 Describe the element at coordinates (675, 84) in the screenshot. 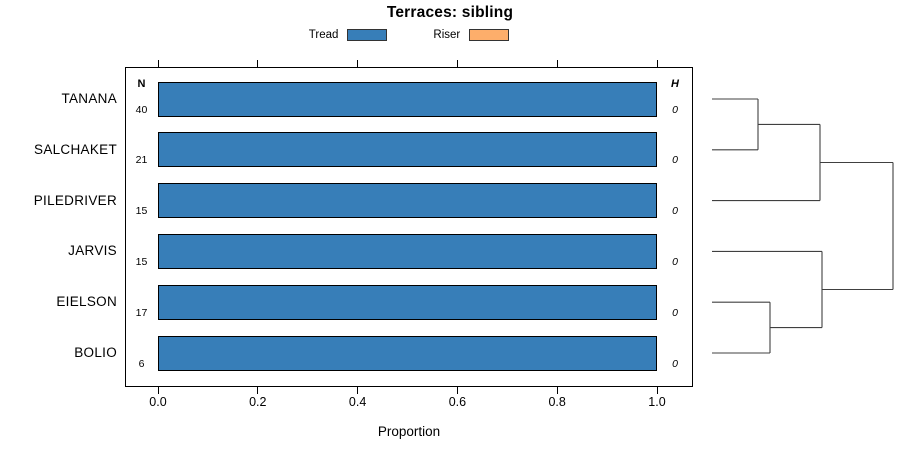

I see `h-column-header: H` at that location.